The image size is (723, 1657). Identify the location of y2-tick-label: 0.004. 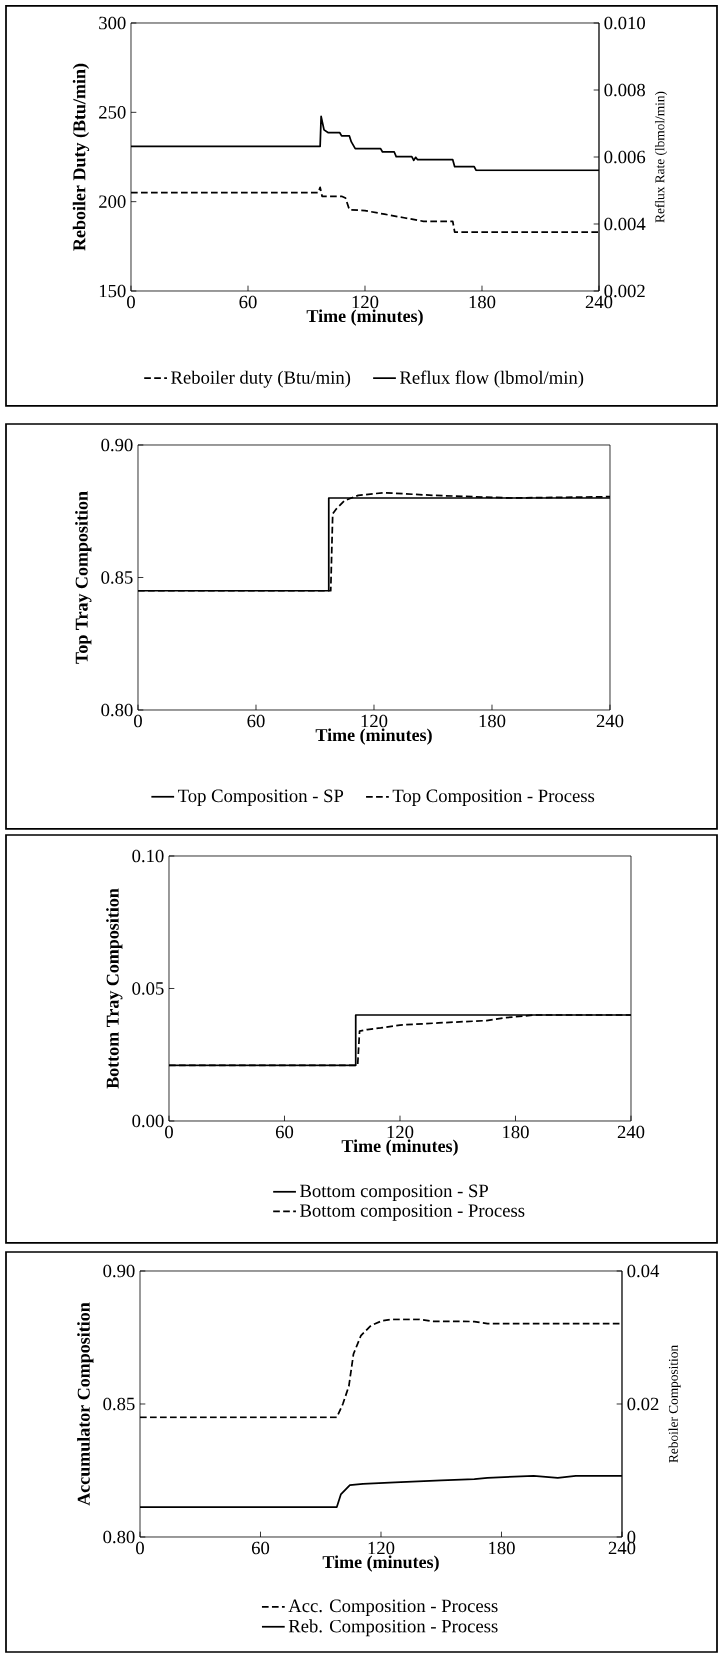
(625, 224).